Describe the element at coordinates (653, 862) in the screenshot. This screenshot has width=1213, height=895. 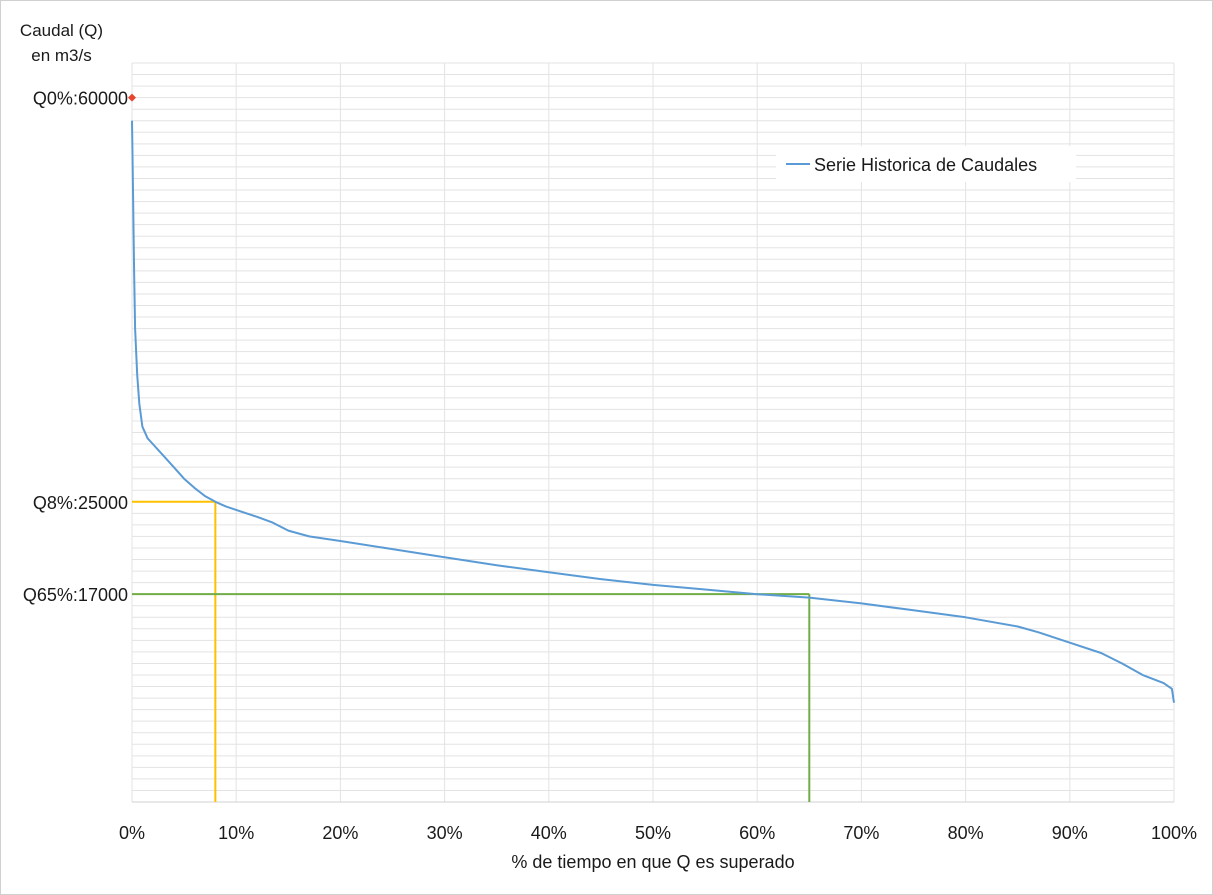
I see `x-axis-label: % de tiempo en que Q es superado` at that location.